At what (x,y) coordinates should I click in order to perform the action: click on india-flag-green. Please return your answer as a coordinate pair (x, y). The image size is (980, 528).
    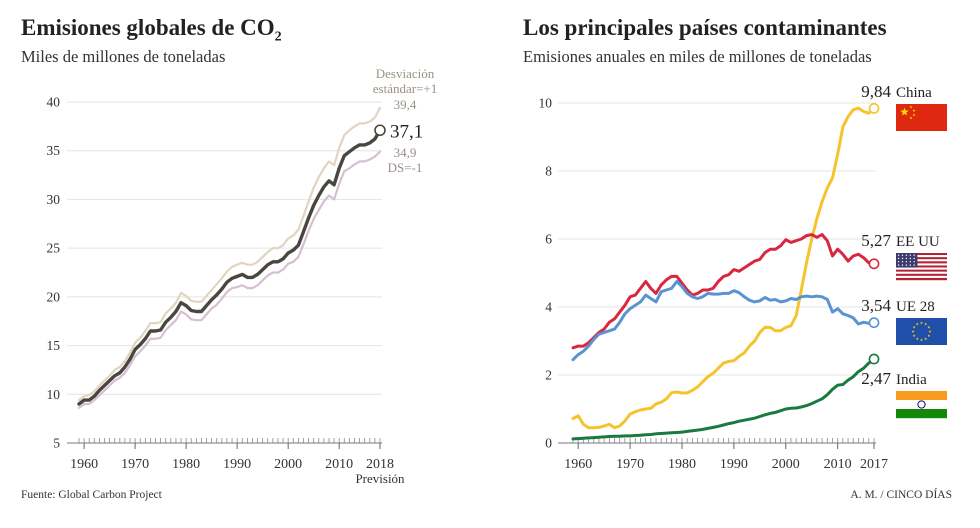
    Looking at the image, I should click on (921, 414).